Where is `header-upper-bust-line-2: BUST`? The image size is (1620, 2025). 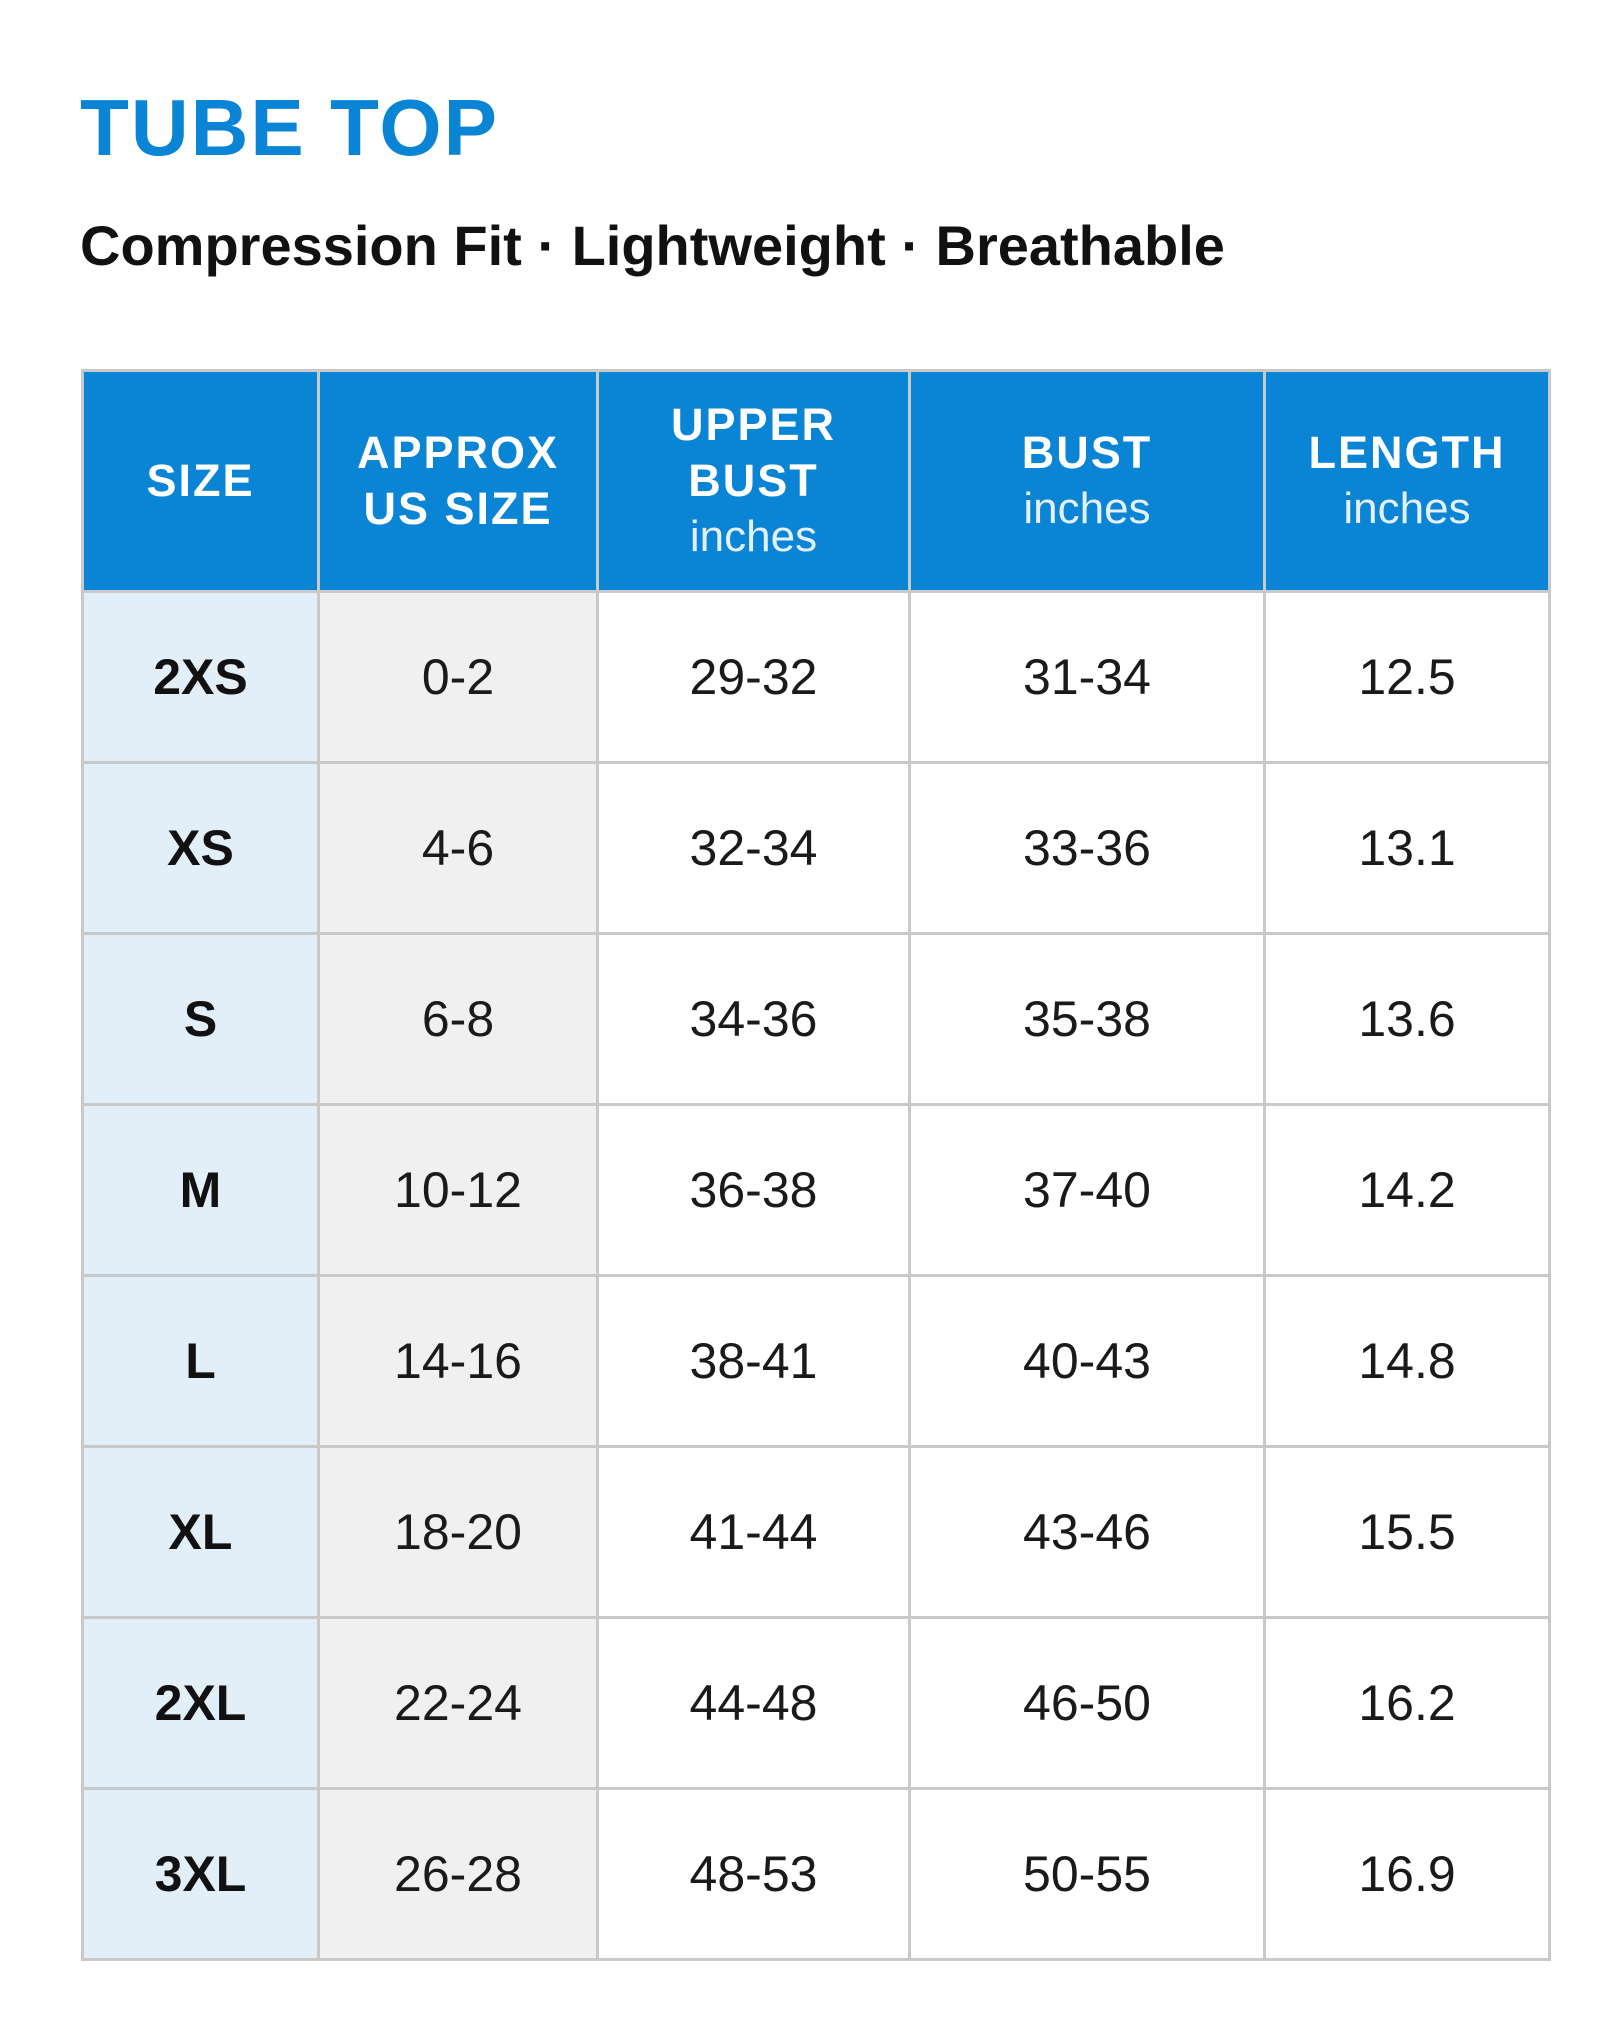
header-upper-bust-line-2: BUST is located at coordinates (753, 480).